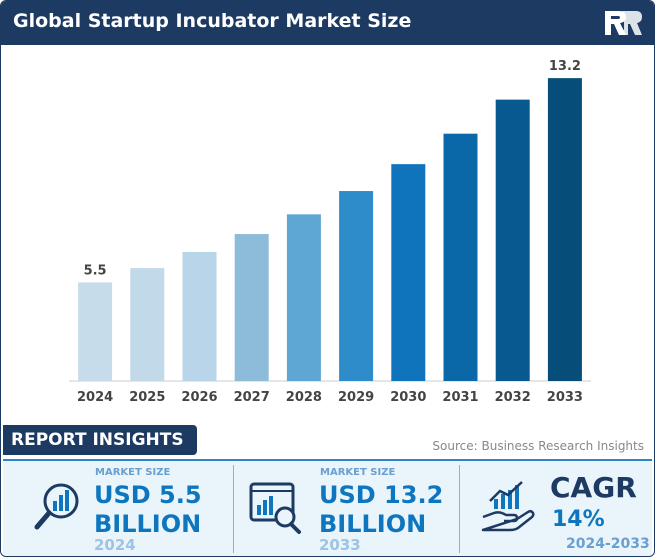 The width and height of the screenshot is (655, 557). I want to click on market-size-value: USD 5.5, so click(148, 495).